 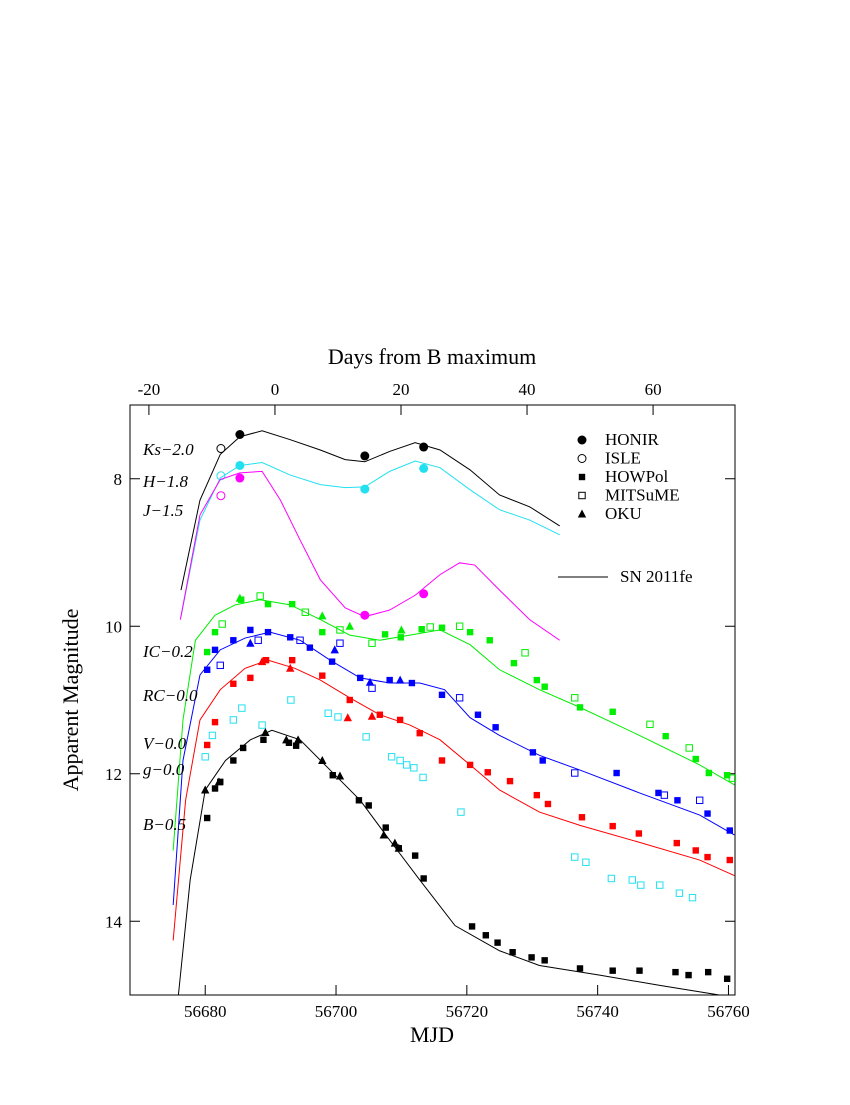 What do you see at coordinates (114, 921) in the screenshot?
I see `y-tick-label: 14` at bounding box center [114, 921].